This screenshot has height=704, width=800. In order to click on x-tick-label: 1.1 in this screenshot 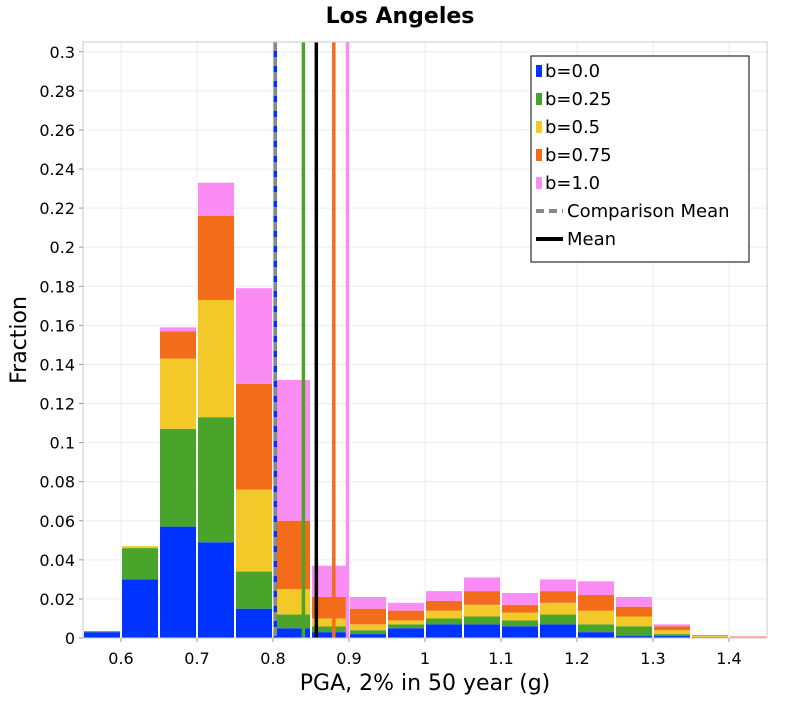, I will do `click(500, 658)`.